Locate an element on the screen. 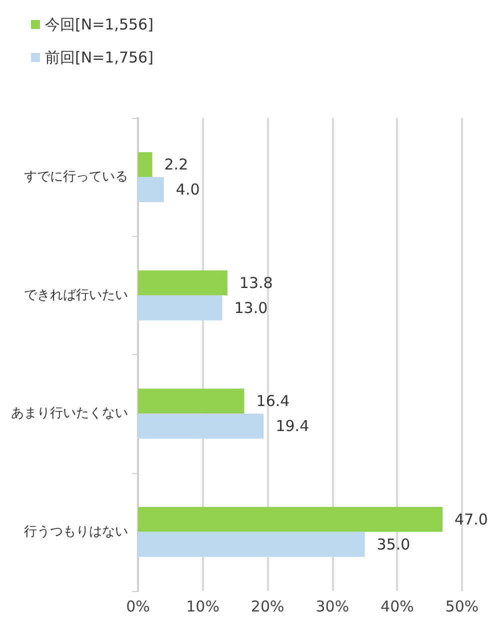  y-tick-label: あまり行いたくない is located at coordinates (69, 414).